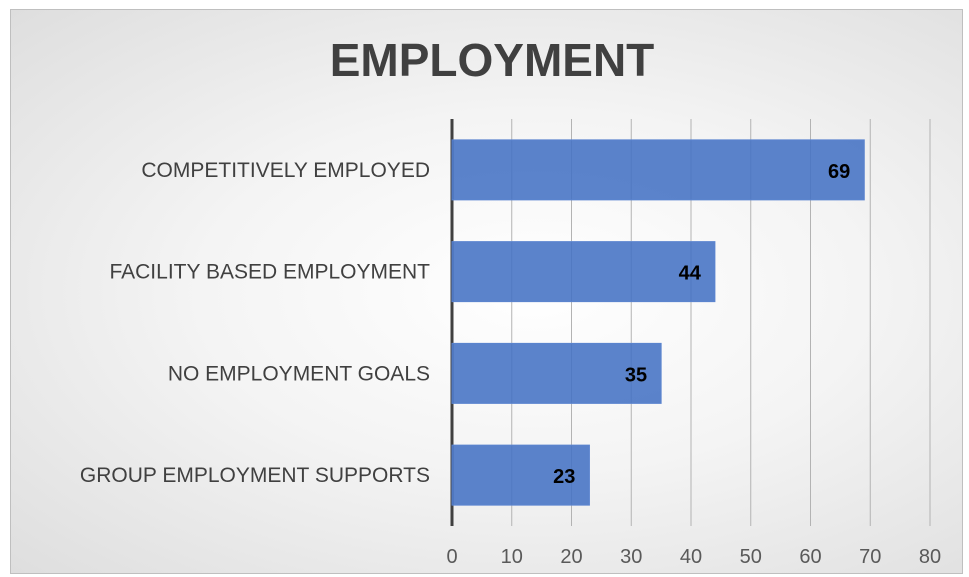 The image size is (969, 577). I want to click on data-label: 44, so click(690, 274).